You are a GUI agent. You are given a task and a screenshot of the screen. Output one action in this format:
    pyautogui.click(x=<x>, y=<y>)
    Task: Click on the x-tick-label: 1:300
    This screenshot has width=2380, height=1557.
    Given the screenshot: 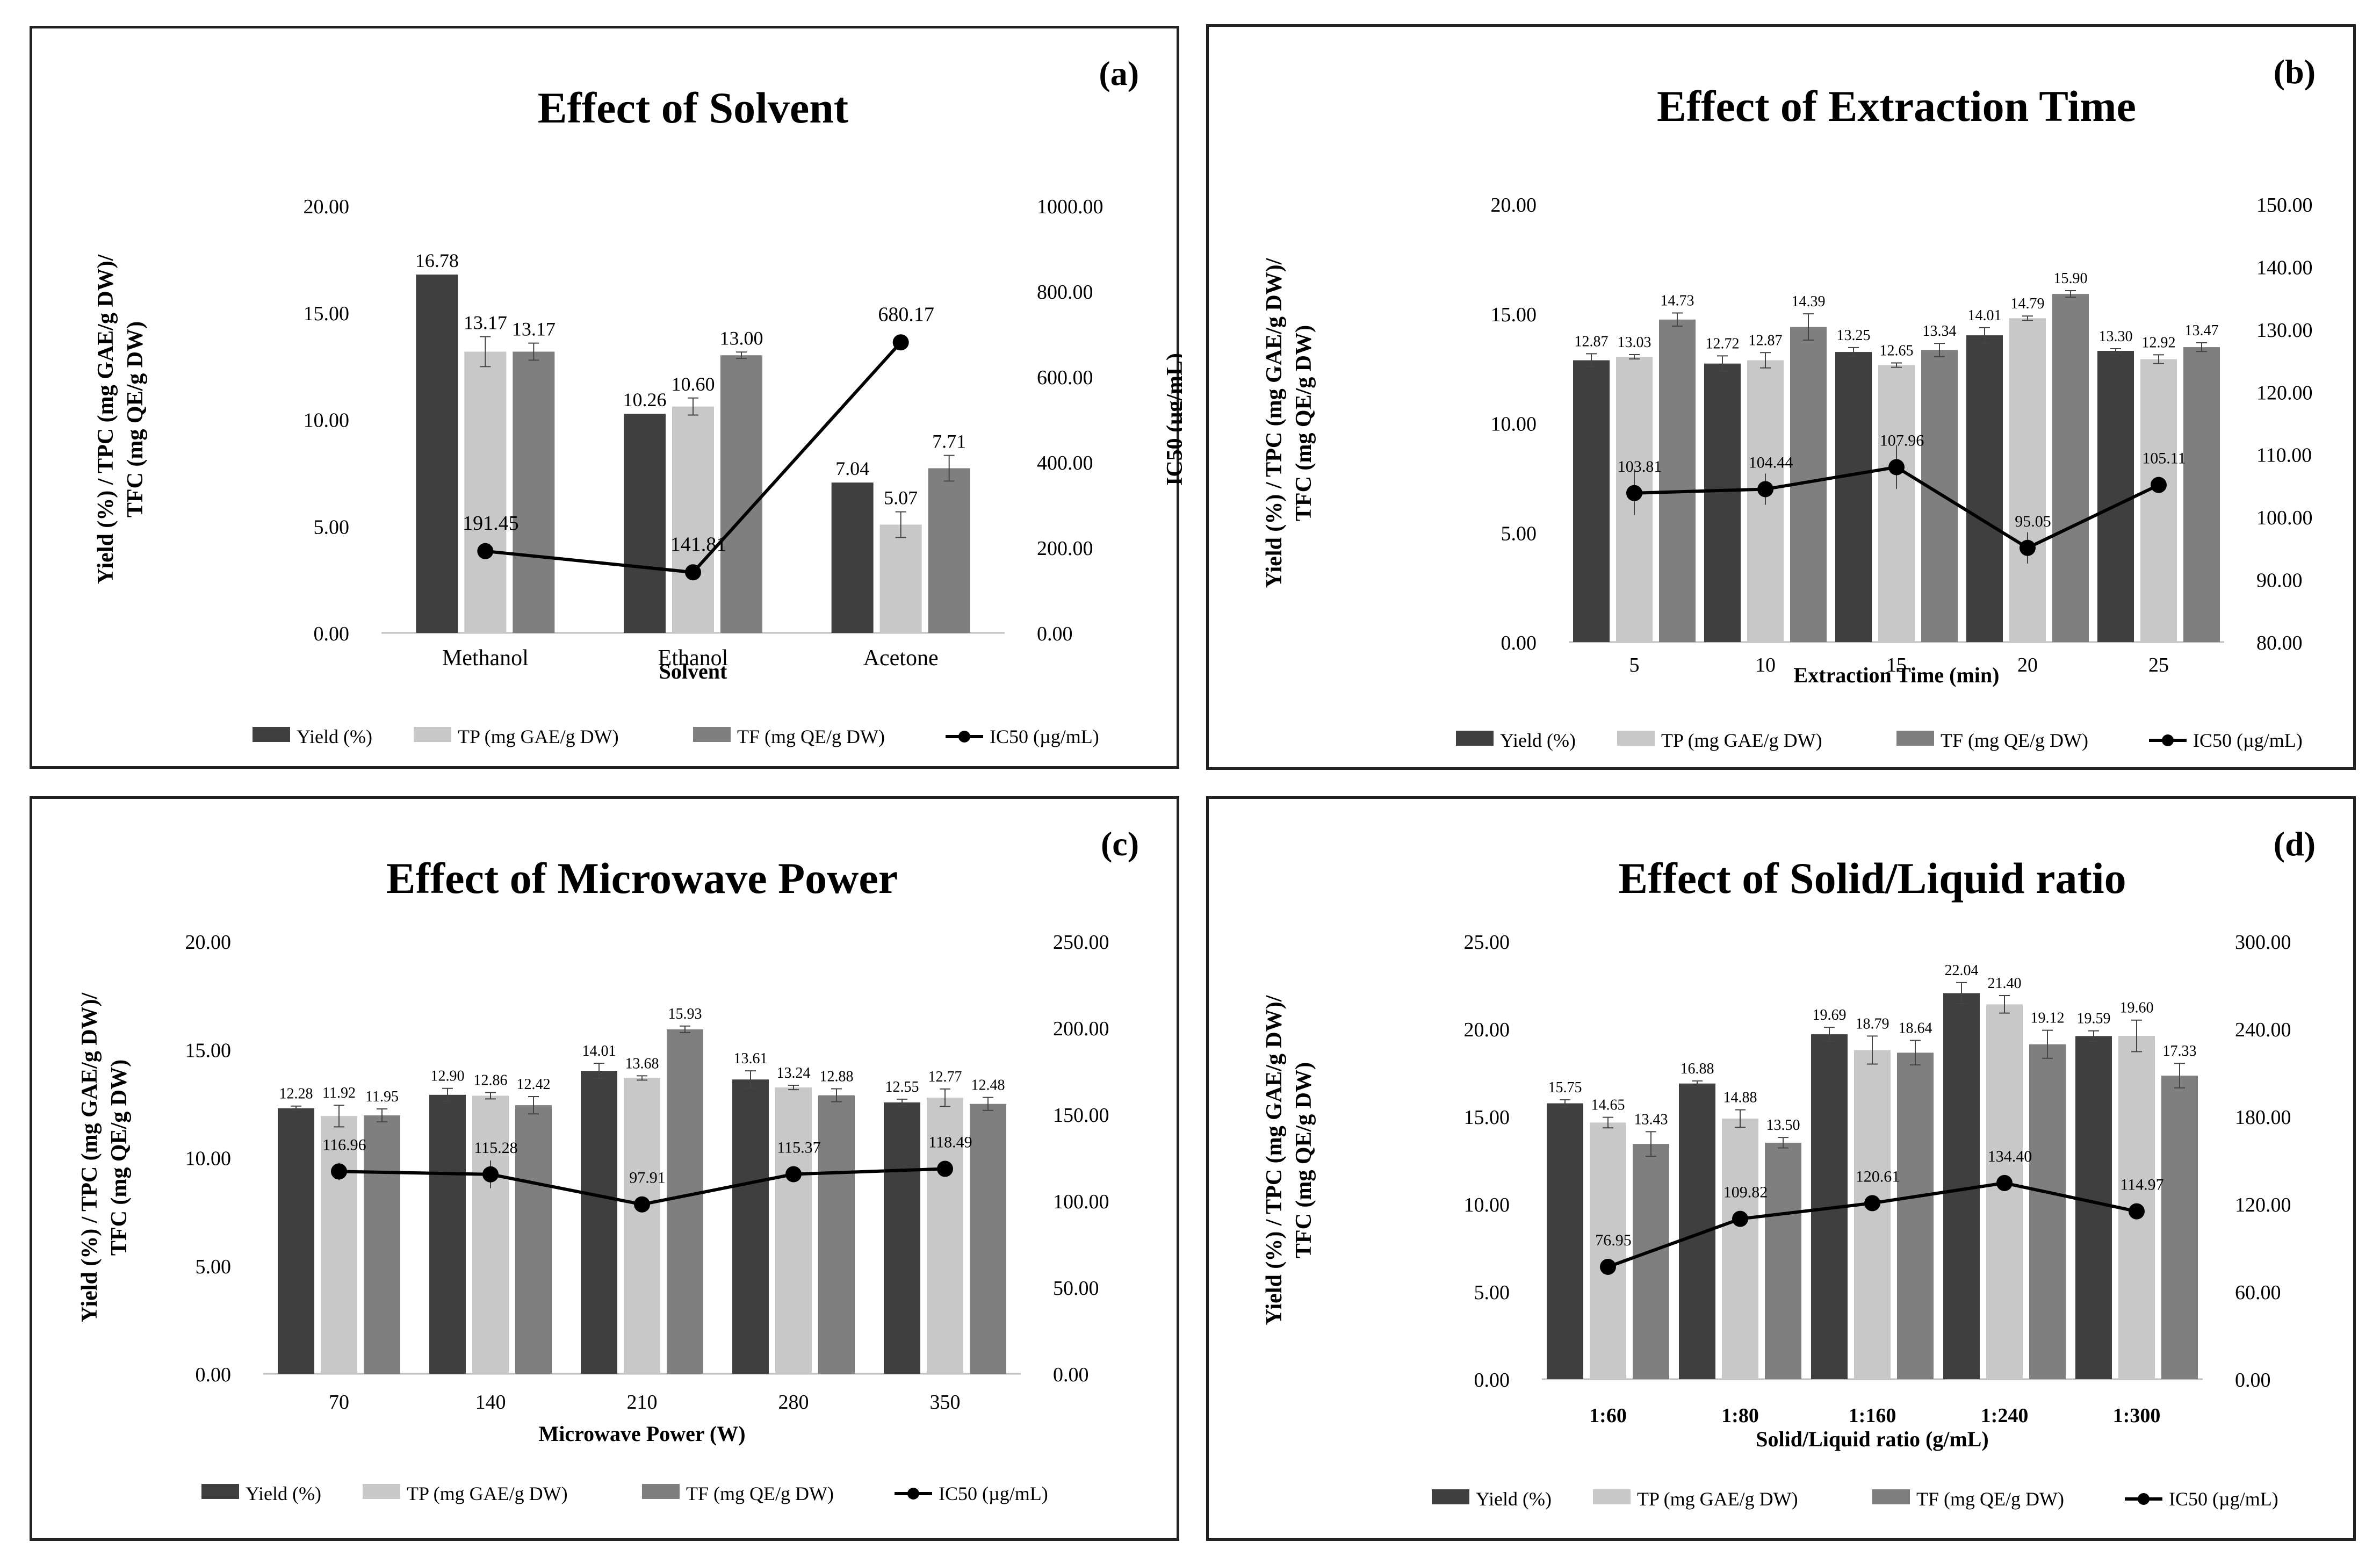 What is the action you would take?
    pyautogui.click(x=2137, y=1415)
    